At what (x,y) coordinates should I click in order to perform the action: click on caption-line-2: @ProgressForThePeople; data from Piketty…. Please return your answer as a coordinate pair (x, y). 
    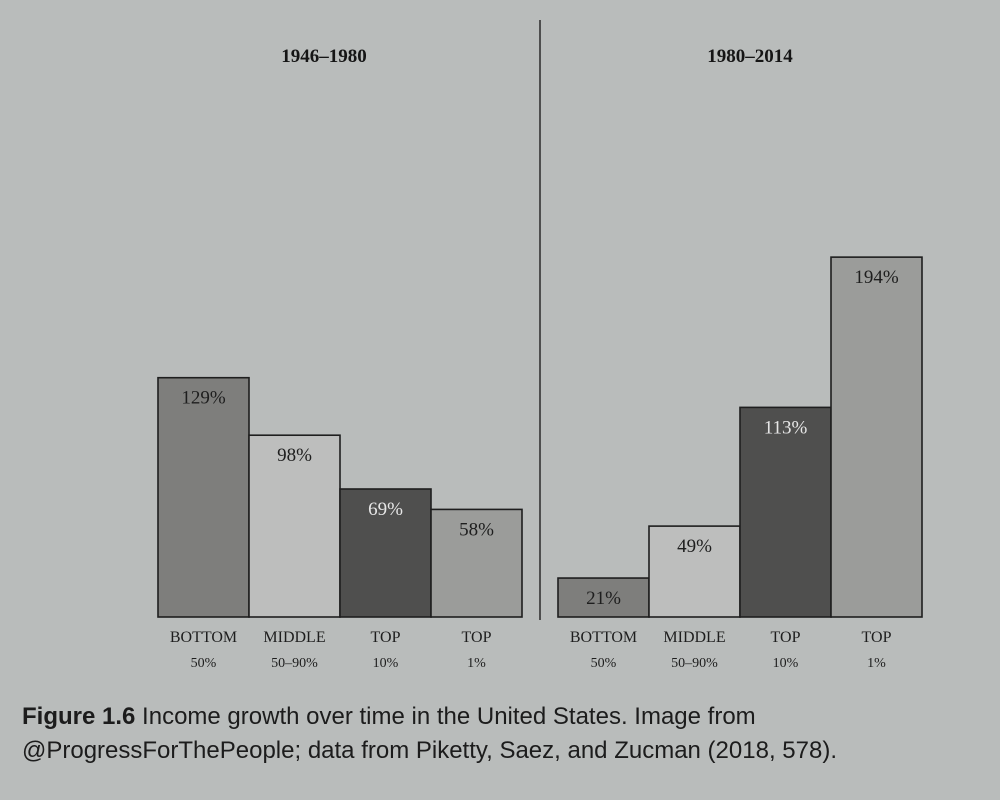
    Looking at the image, I should click on (429, 750).